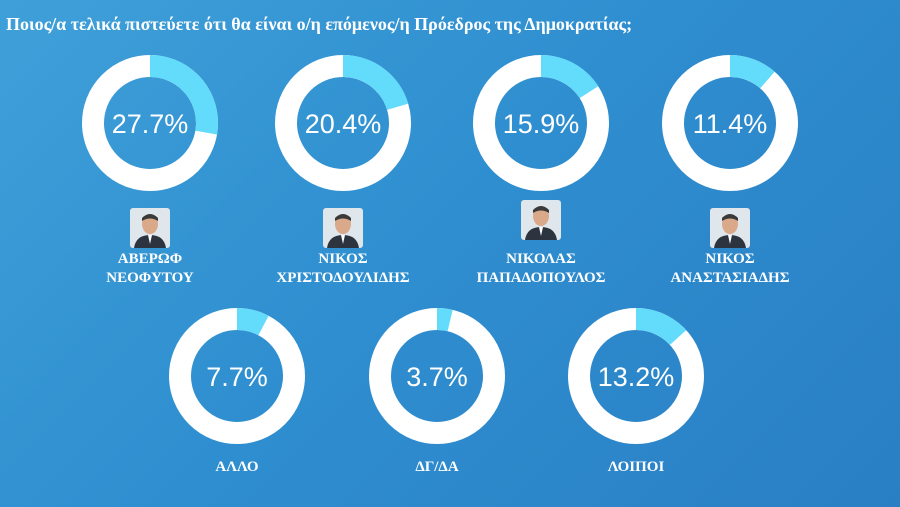  What do you see at coordinates (150, 259) in the screenshot?
I see `label-line-1: ΑΒΕΡΩΦ` at bounding box center [150, 259].